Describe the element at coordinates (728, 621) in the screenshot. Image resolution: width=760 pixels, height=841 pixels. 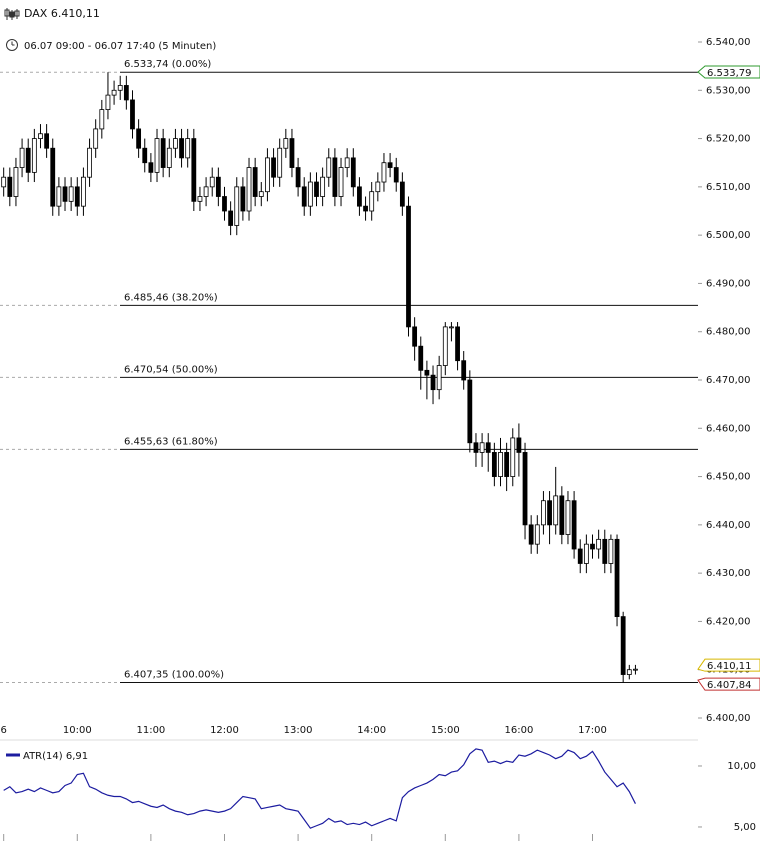
I see `y-tick-label: 6.420,00` at that location.